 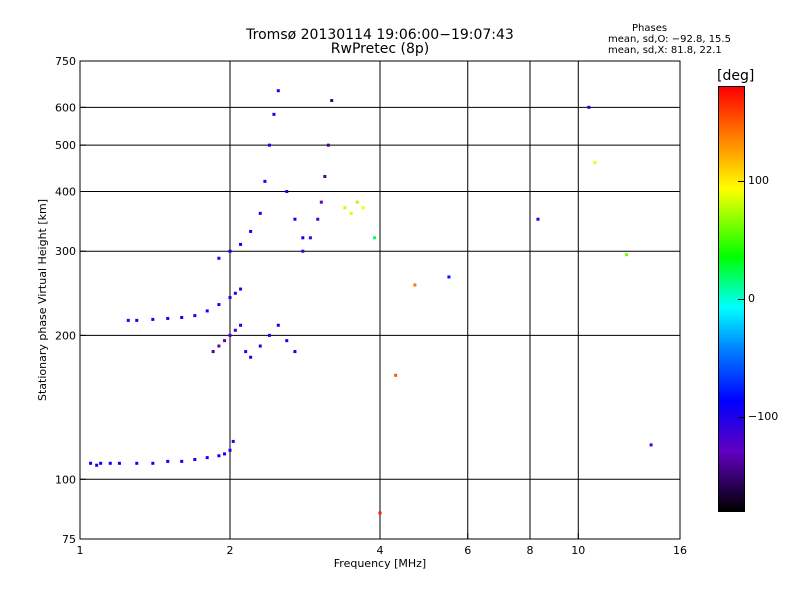 What do you see at coordinates (736, 76) in the screenshot?
I see `colorbar-unit: [deg]` at bounding box center [736, 76].